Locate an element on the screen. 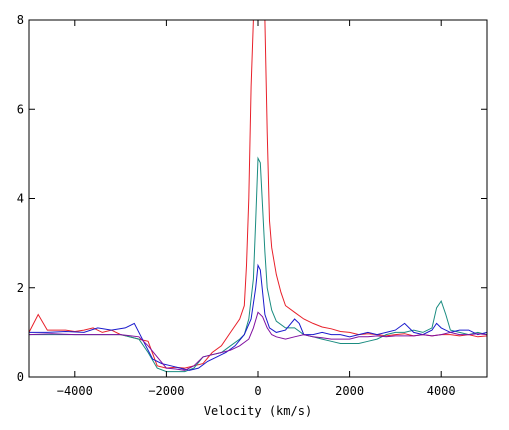 This screenshot has width=509, height=430. x-tick-label: 0 is located at coordinates (257, 391).